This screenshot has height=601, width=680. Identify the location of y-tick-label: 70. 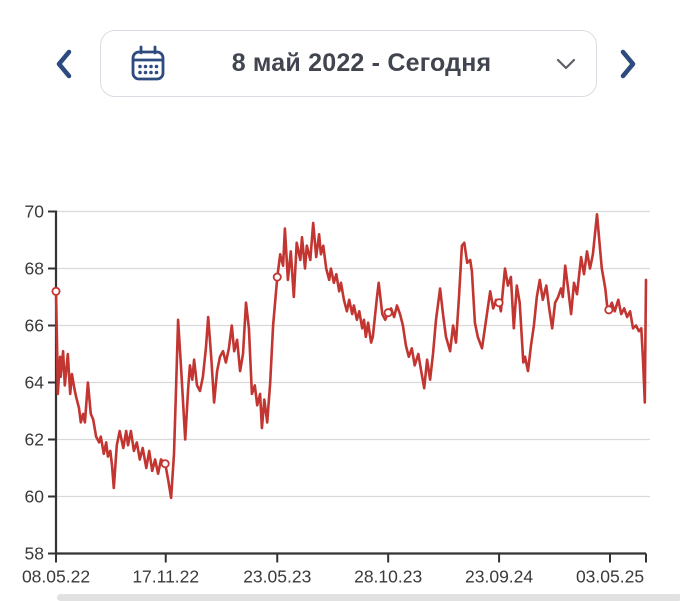
(35, 212).